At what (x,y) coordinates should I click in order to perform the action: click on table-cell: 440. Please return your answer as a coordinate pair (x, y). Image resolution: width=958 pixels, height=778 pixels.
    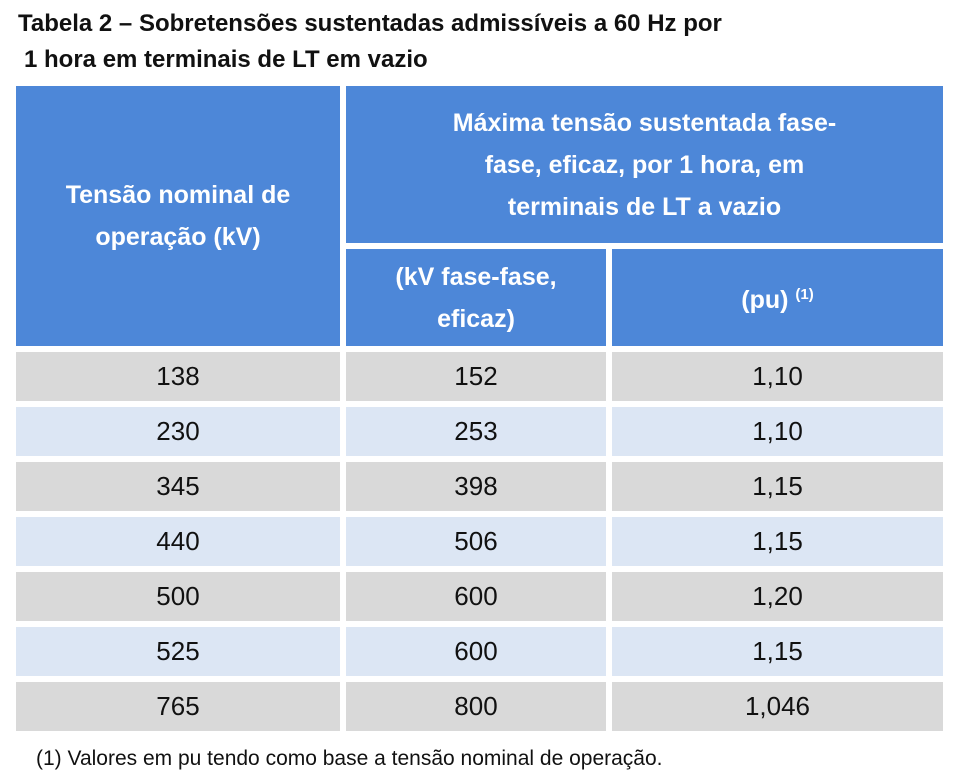
    Looking at the image, I should click on (178, 541).